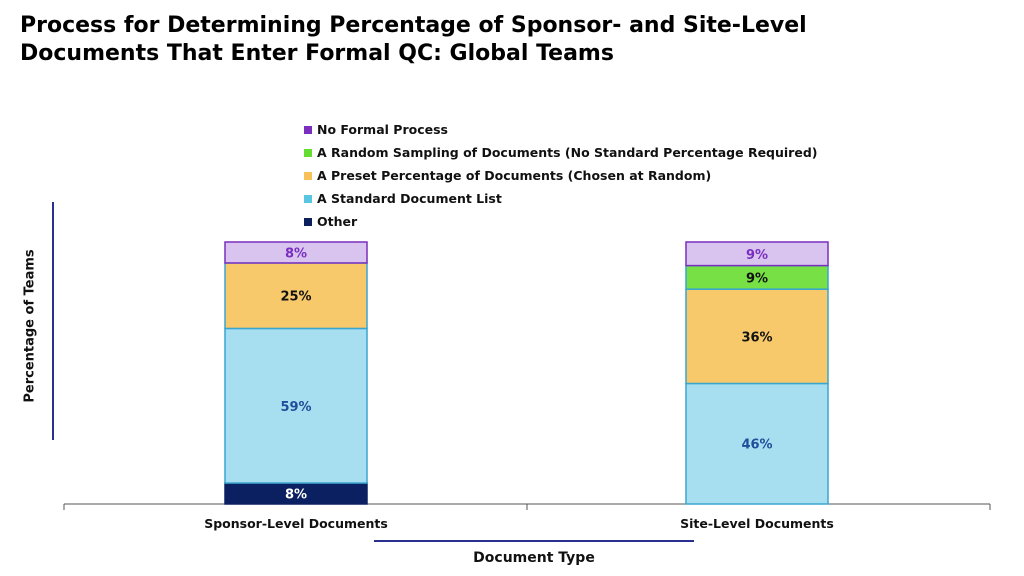  Describe the element at coordinates (296, 523) in the screenshot. I see `x-tick-label: Sponsor-Level Documents` at that location.